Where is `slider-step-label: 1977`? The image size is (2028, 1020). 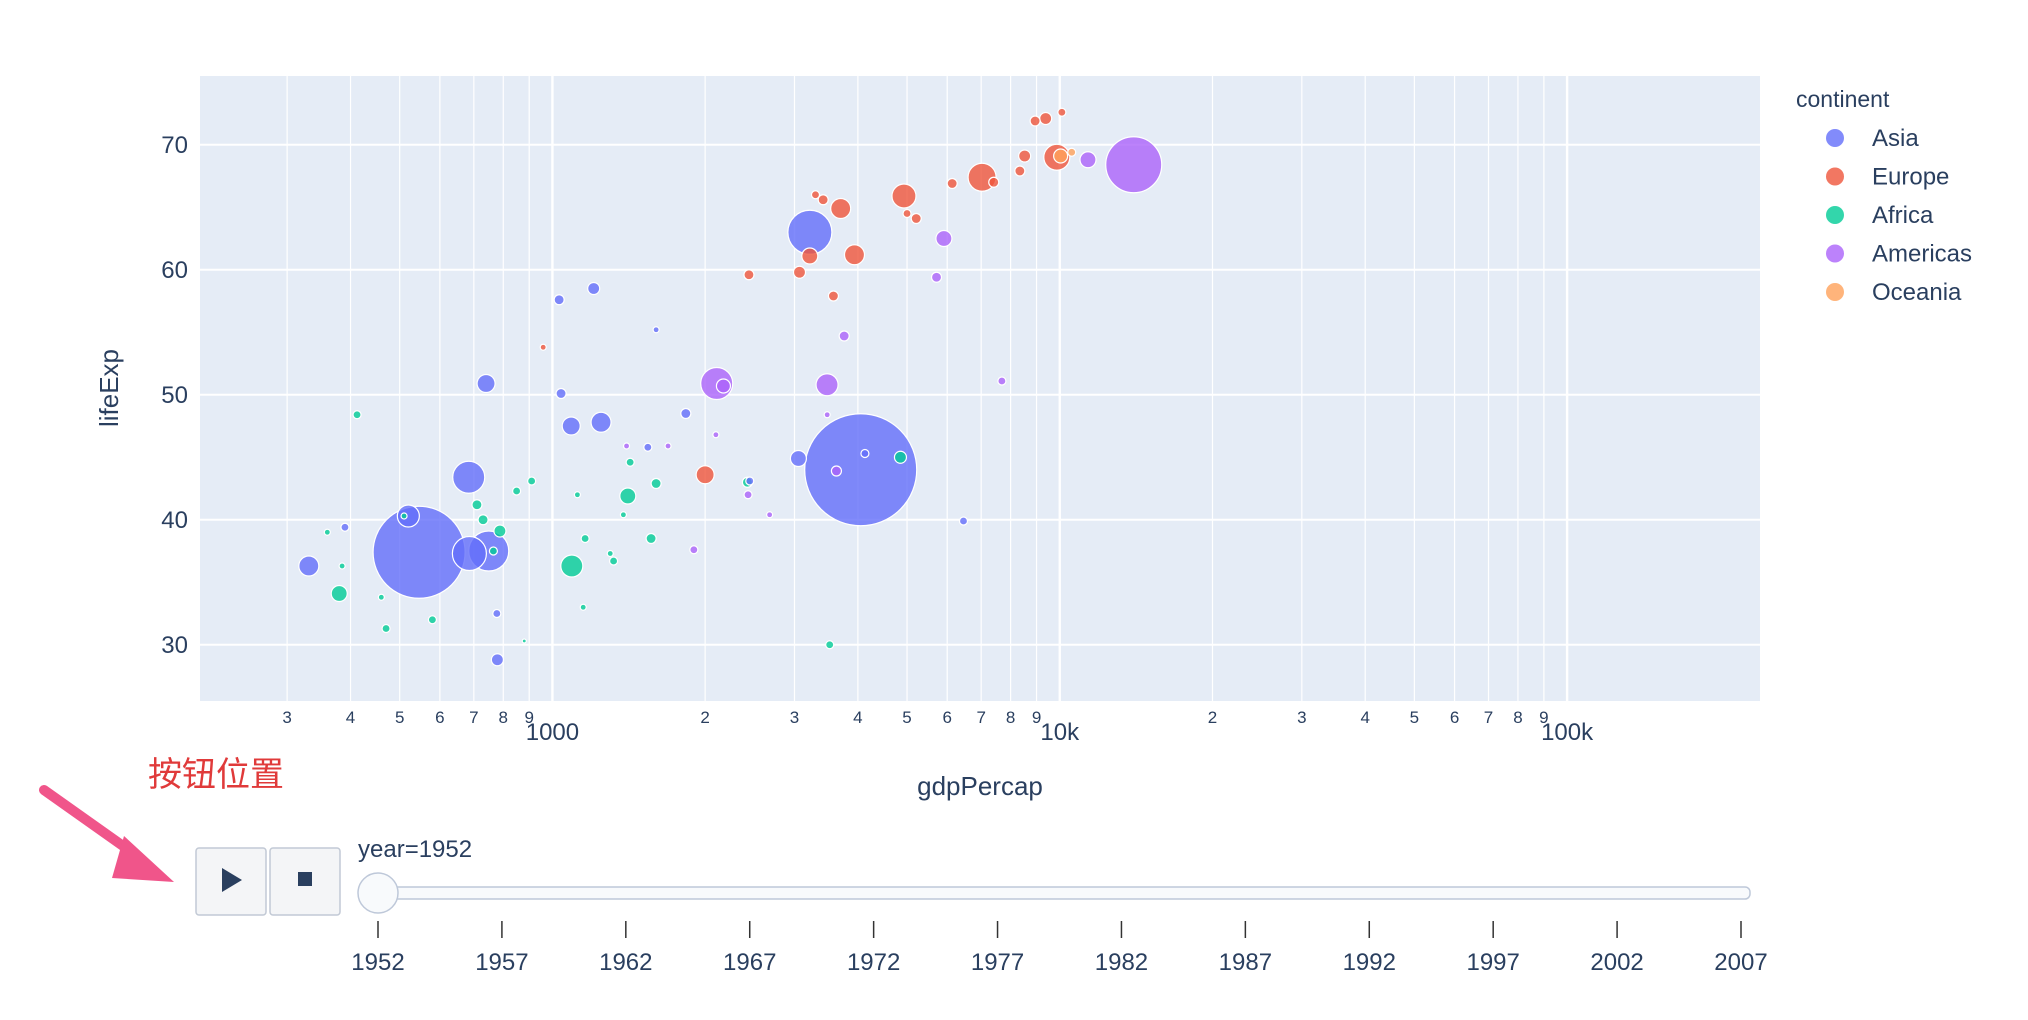 slider-step-label: 1977 is located at coordinates (997, 962).